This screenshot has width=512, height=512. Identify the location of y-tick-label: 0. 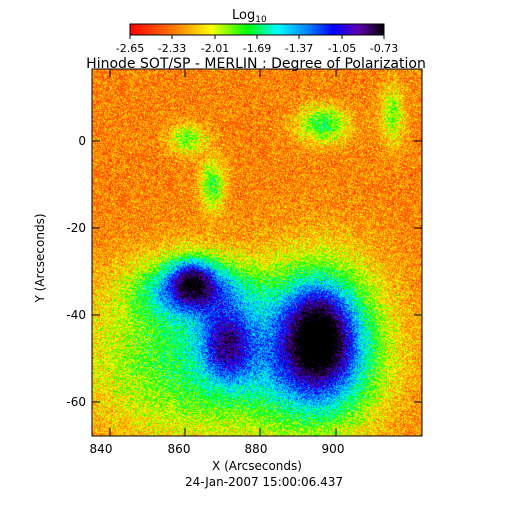
(82, 141).